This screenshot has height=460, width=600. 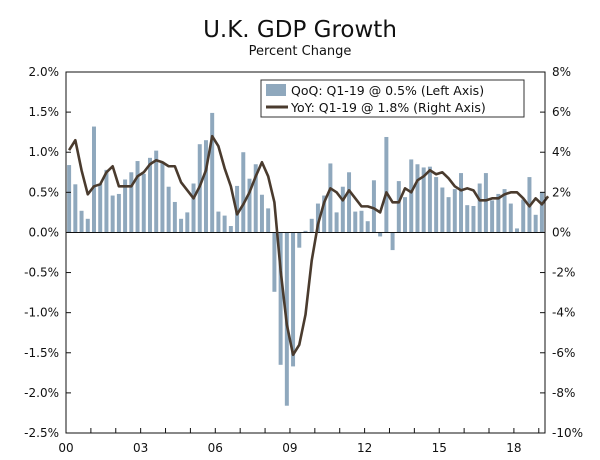 What do you see at coordinates (300, 51) in the screenshot?
I see `chart-subtitle: Percent Change` at bounding box center [300, 51].